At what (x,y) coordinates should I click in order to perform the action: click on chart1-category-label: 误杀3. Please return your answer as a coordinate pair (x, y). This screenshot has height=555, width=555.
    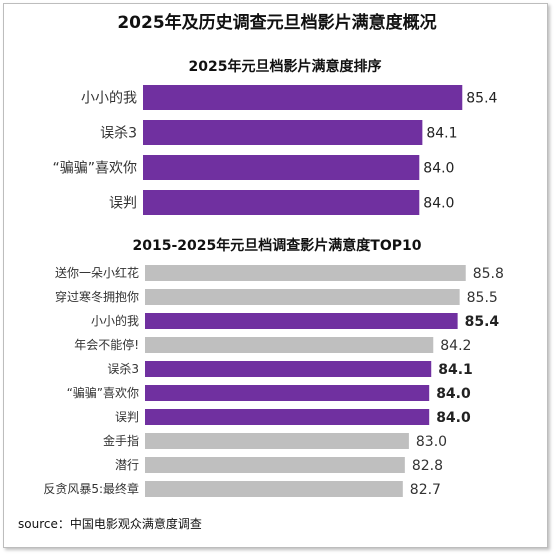
    Looking at the image, I should click on (118, 134).